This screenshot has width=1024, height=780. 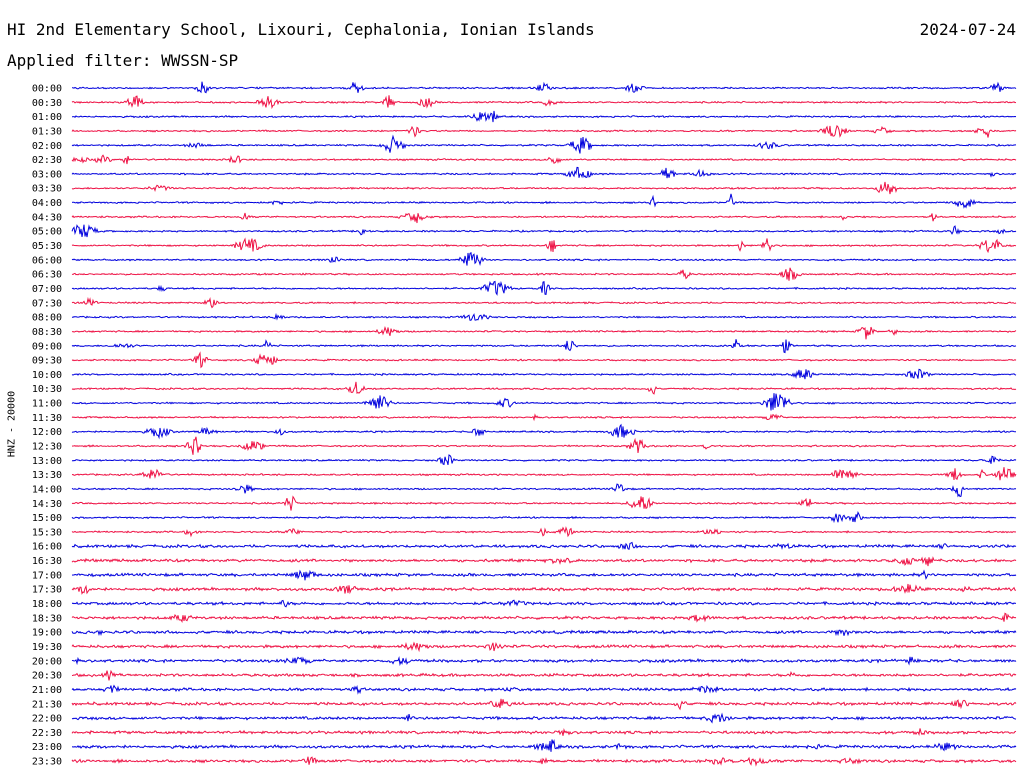 What do you see at coordinates (47, 762) in the screenshot?
I see `tick-label-2330: 23:30` at bounding box center [47, 762].